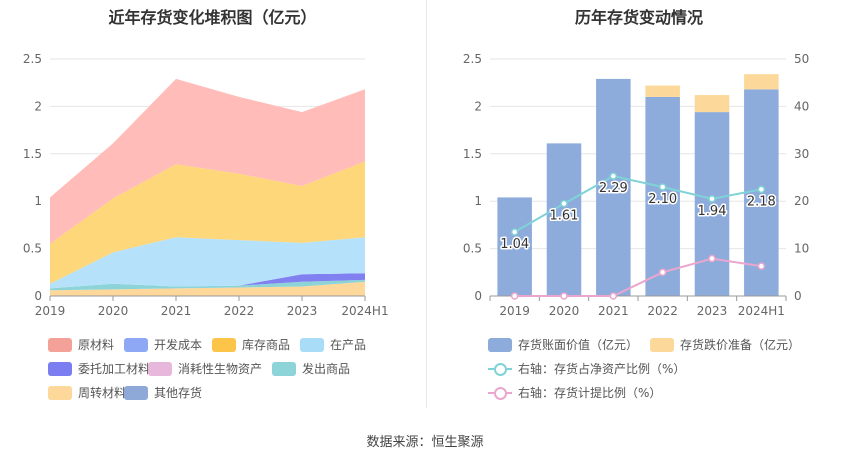  Describe the element at coordinates (564, 216) in the screenshot. I see `bar-value-label: 1.61` at that location.